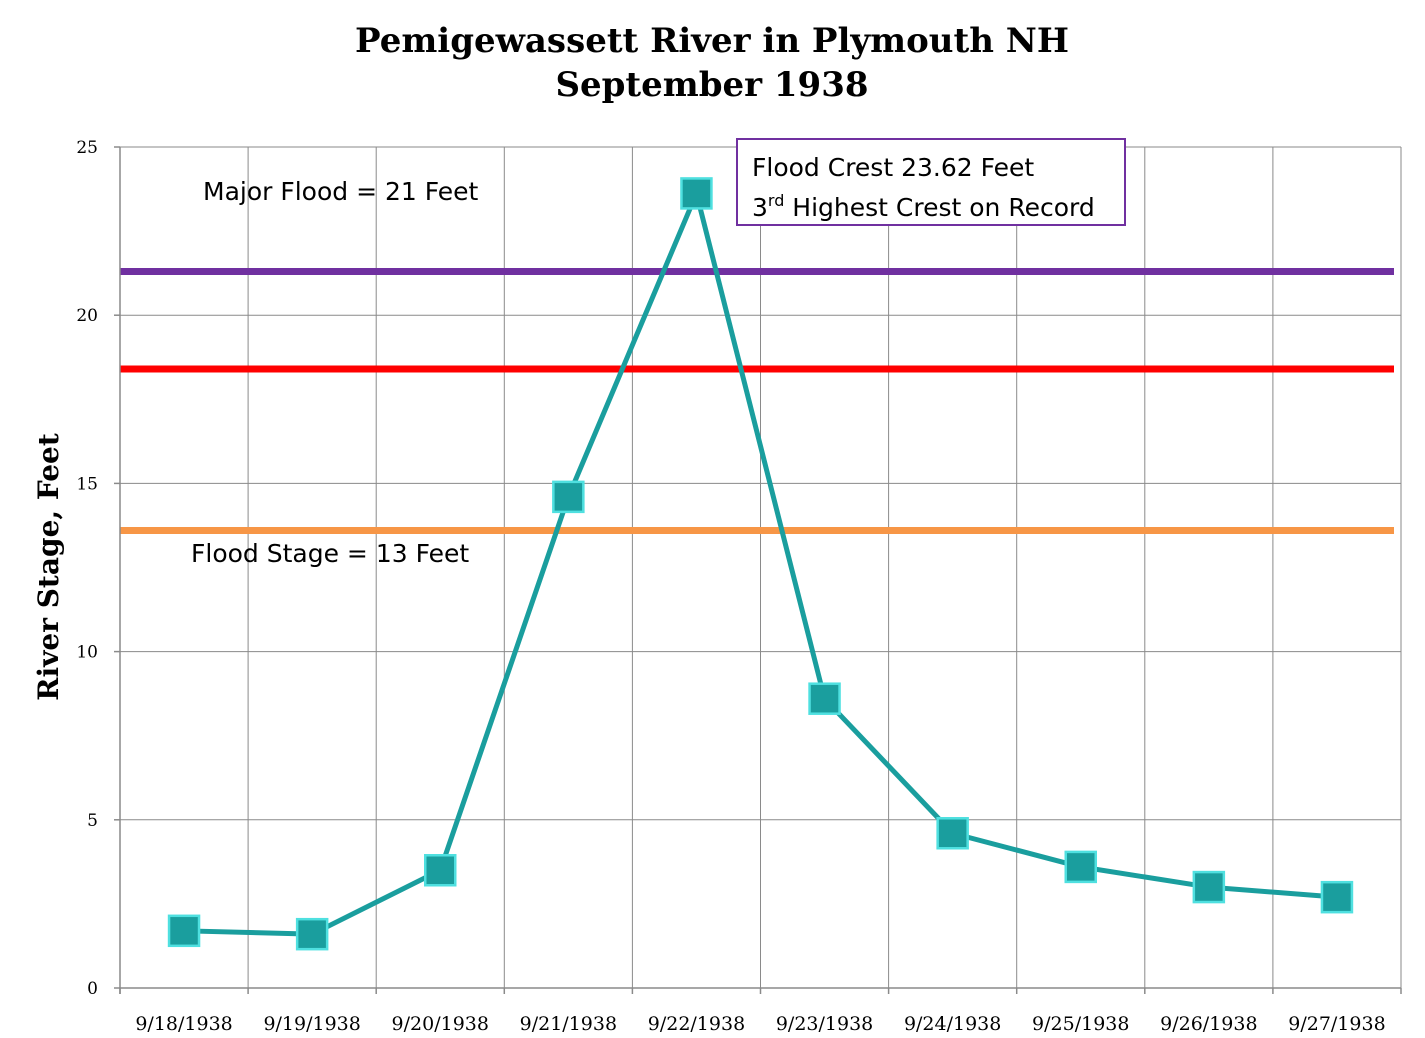 This screenshot has width=1425, height=1038. What do you see at coordinates (311, 1024) in the screenshot?
I see `x-tick-label: 9/19/1938` at bounding box center [311, 1024].